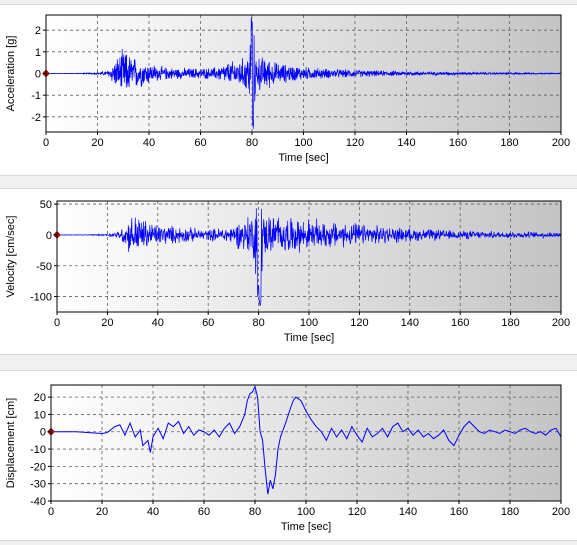 The height and width of the screenshot is (545, 577). What do you see at coordinates (11, 443) in the screenshot?
I see `y-axis-label: Displacement [cm]` at bounding box center [11, 443].